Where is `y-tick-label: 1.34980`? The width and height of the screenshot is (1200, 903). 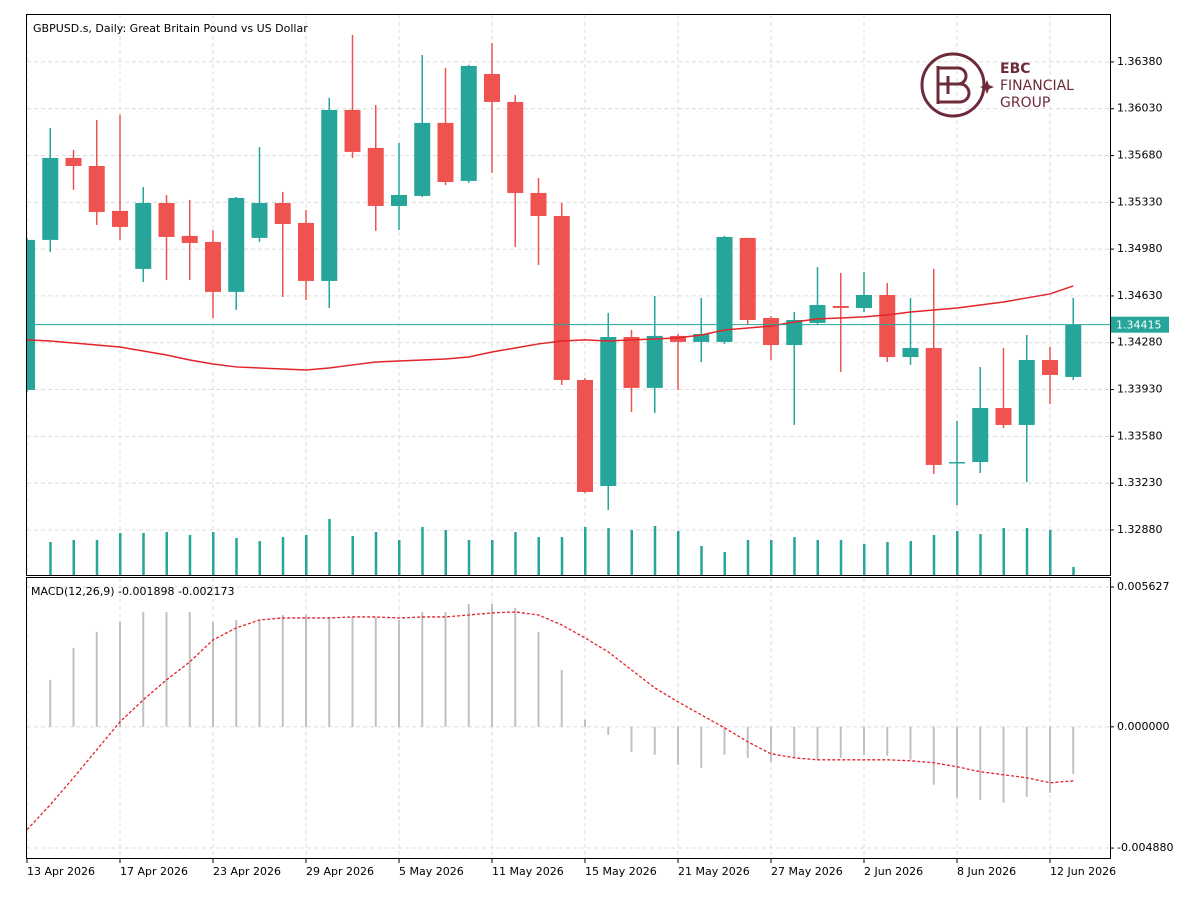 y-tick-label: 1.34980 is located at coordinates (1140, 248).